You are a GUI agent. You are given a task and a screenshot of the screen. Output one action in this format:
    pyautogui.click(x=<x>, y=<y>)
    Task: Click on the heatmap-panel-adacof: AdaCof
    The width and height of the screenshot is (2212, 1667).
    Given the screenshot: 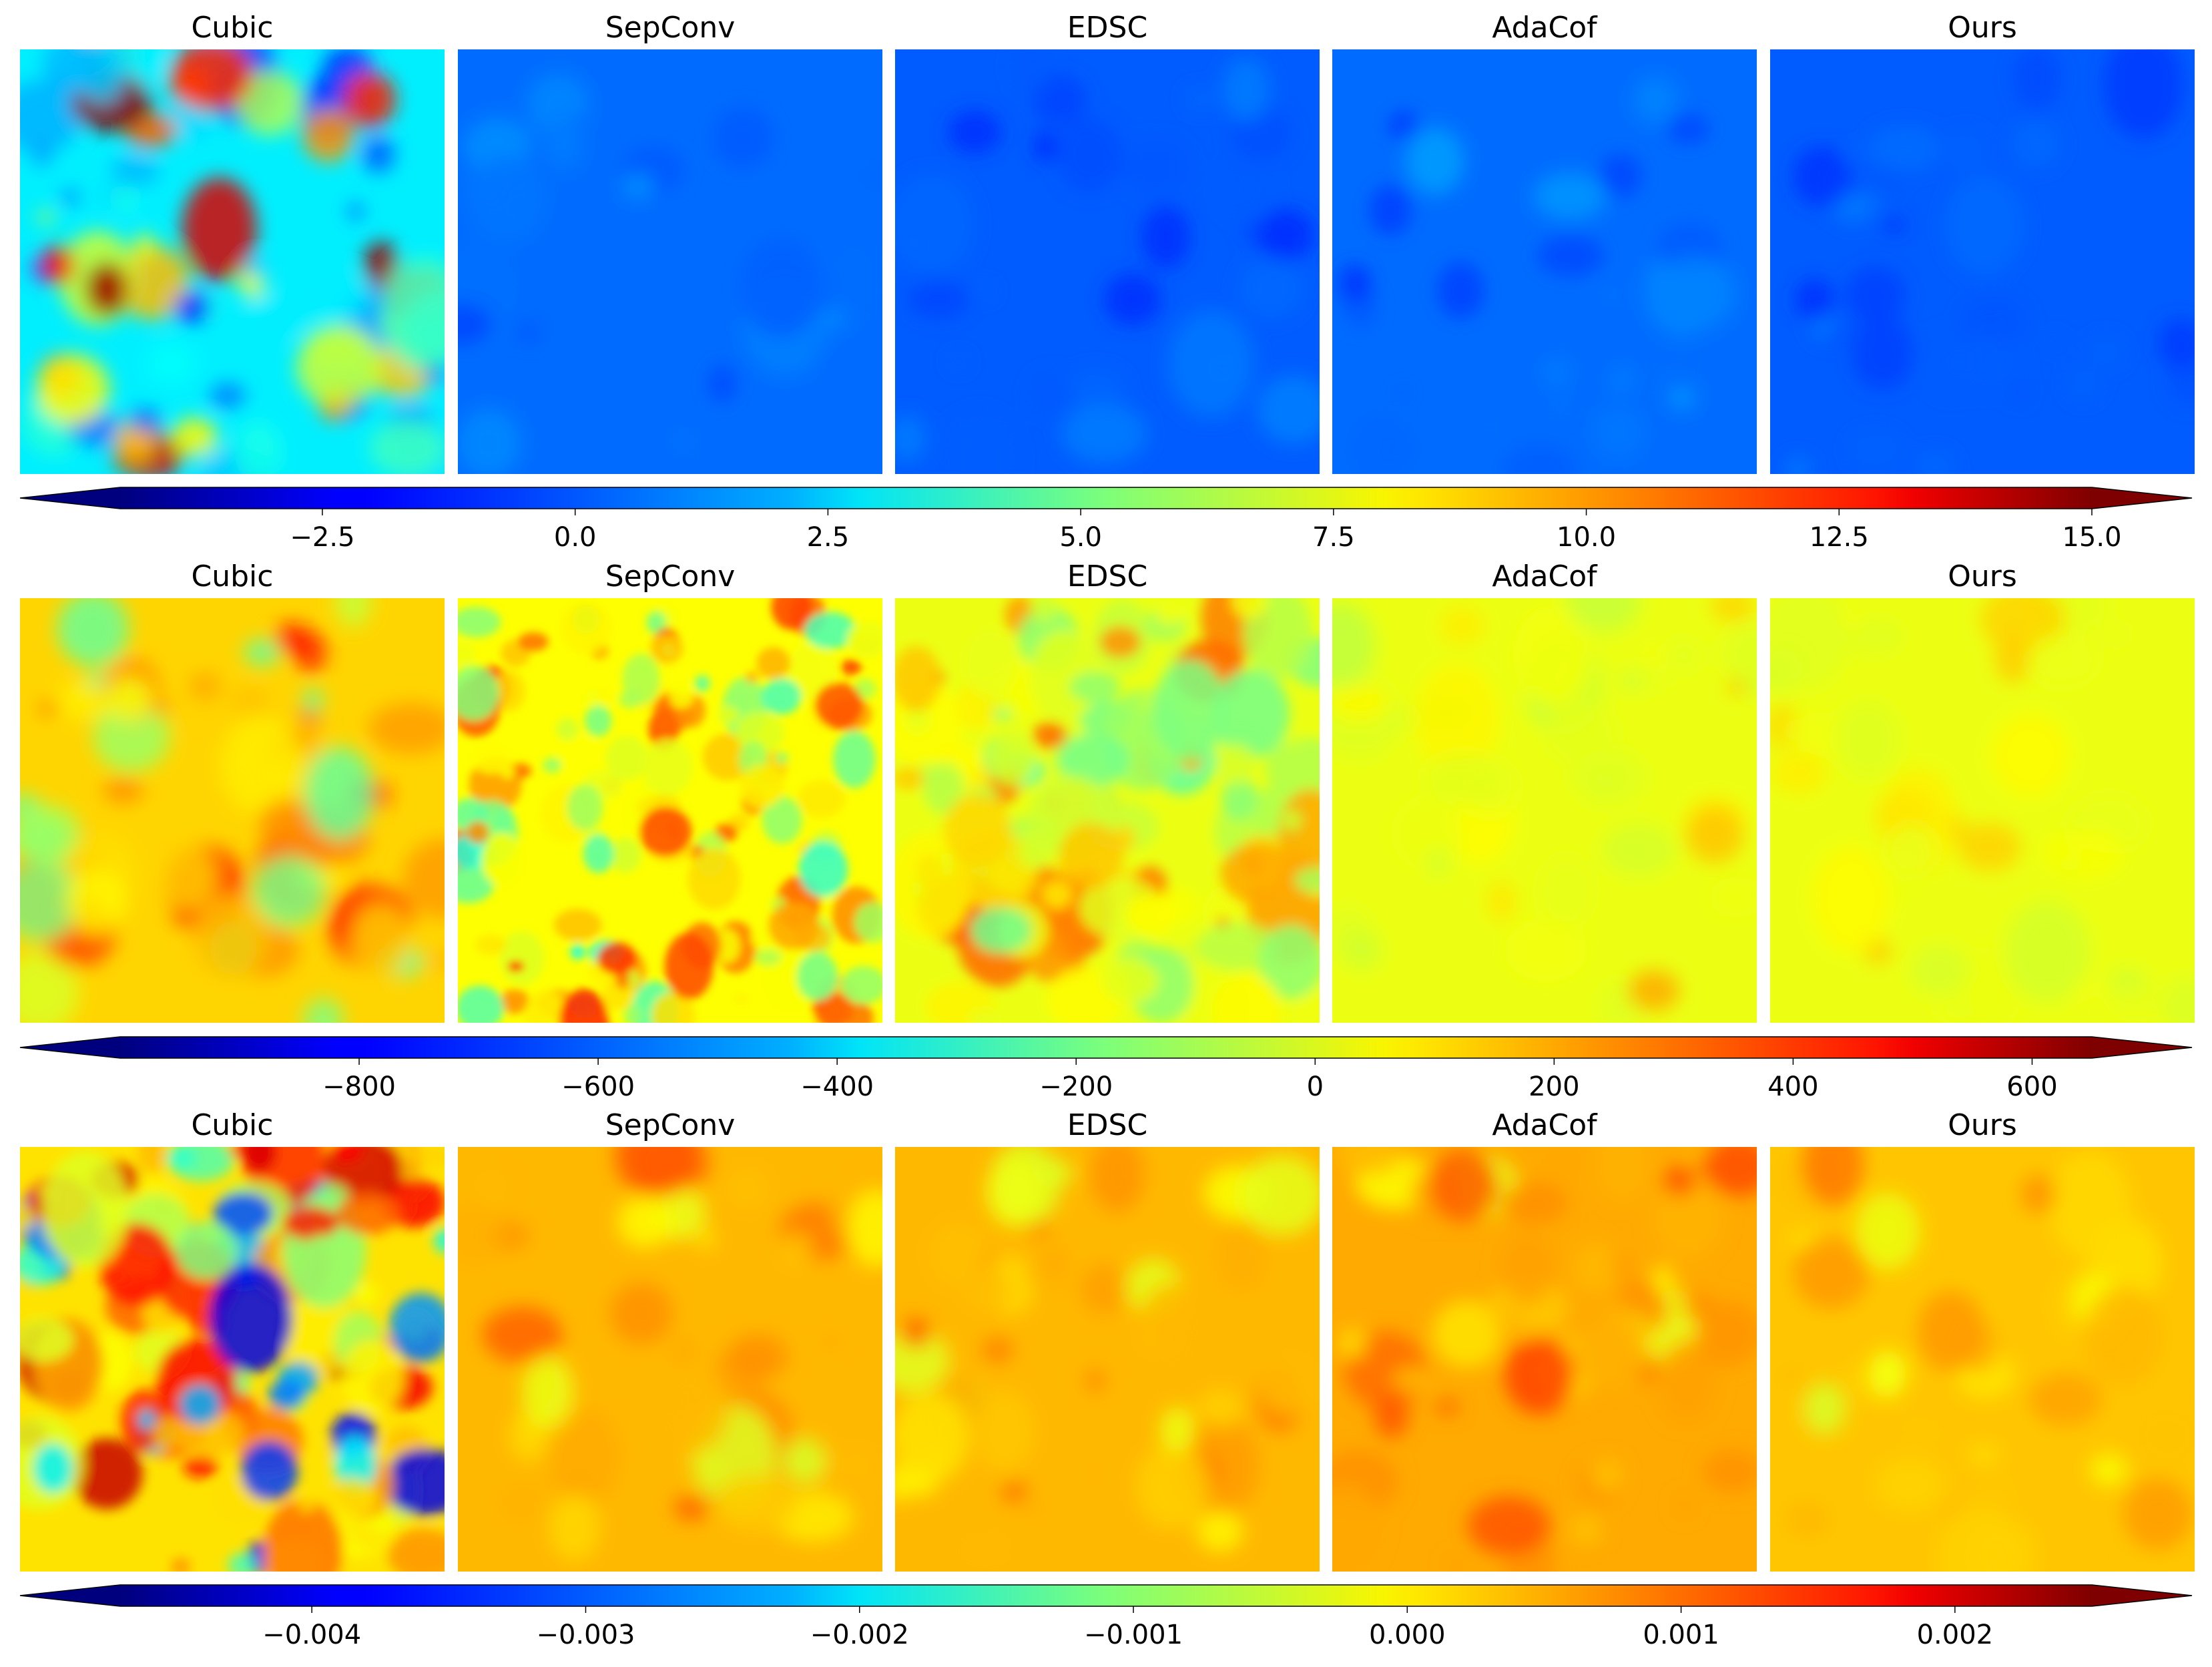 What is the action you would take?
    pyautogui.click(x=1545, y=1340)
    